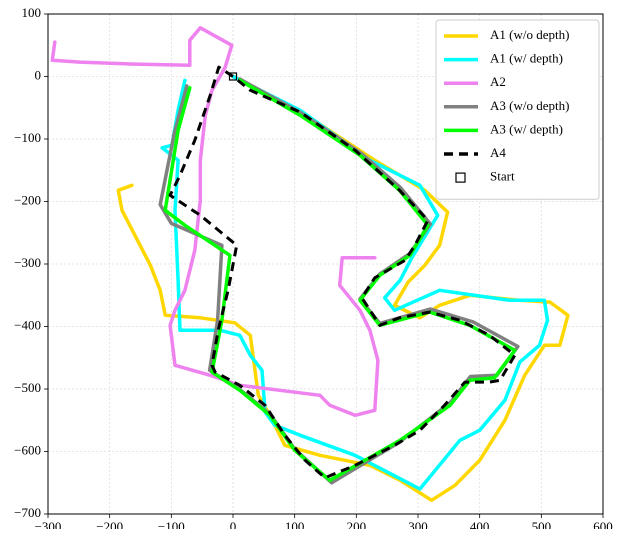 Image resolution: width=620 pixels, height=534 pixels. What do you see at coordinates (27, 449) in the screenshot?
I see `y-tick-label: −600` at bounding box center [27, 449].